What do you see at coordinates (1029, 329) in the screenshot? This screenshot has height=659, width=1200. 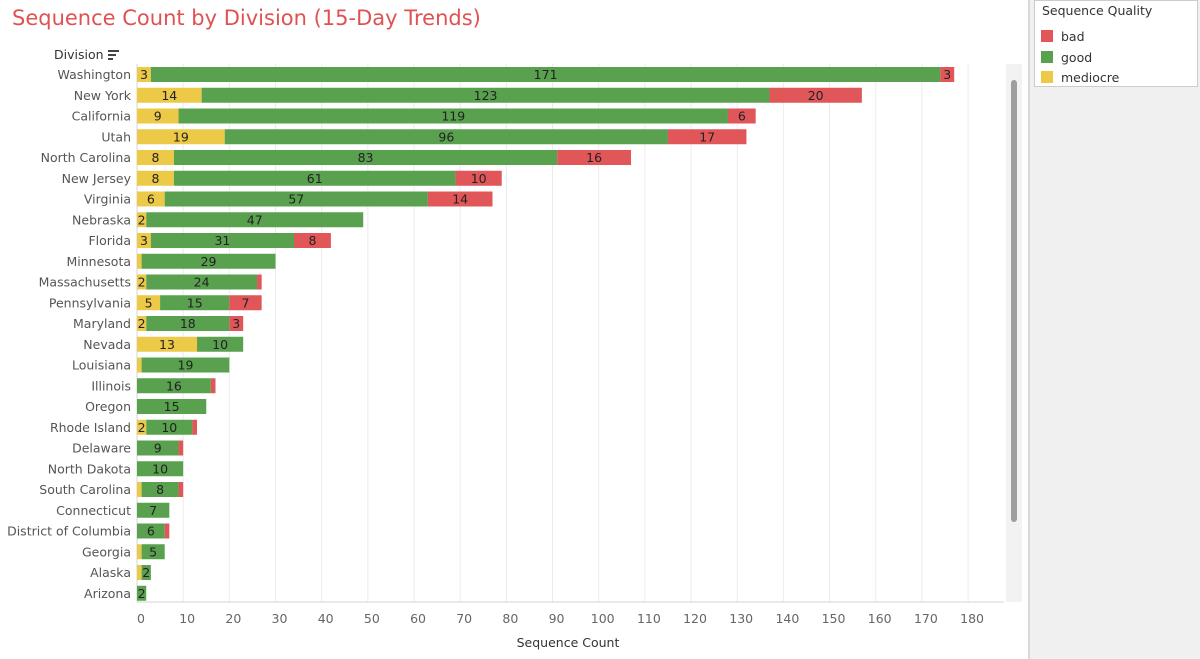 I see `panel-divider` at bounding box center [1029, 329].